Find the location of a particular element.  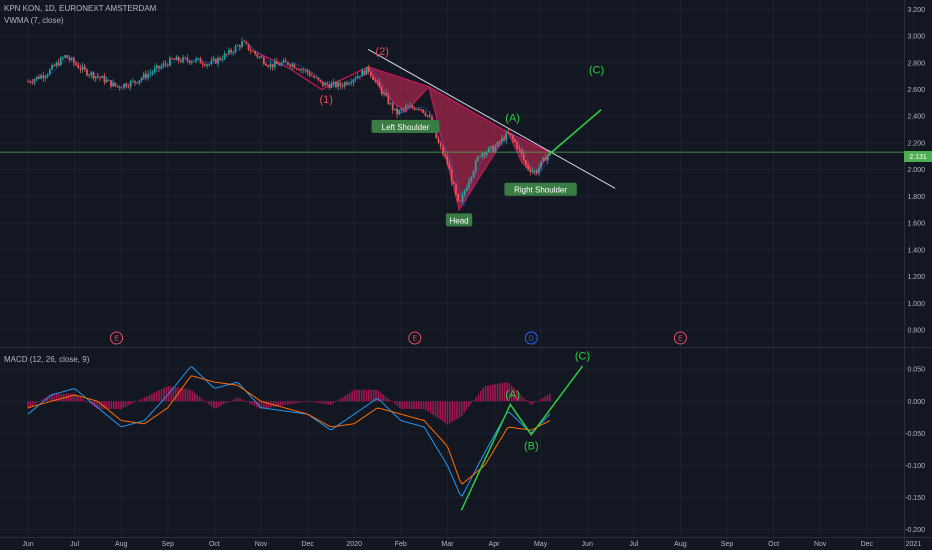

trend-line is located at coordinates (491, 118).